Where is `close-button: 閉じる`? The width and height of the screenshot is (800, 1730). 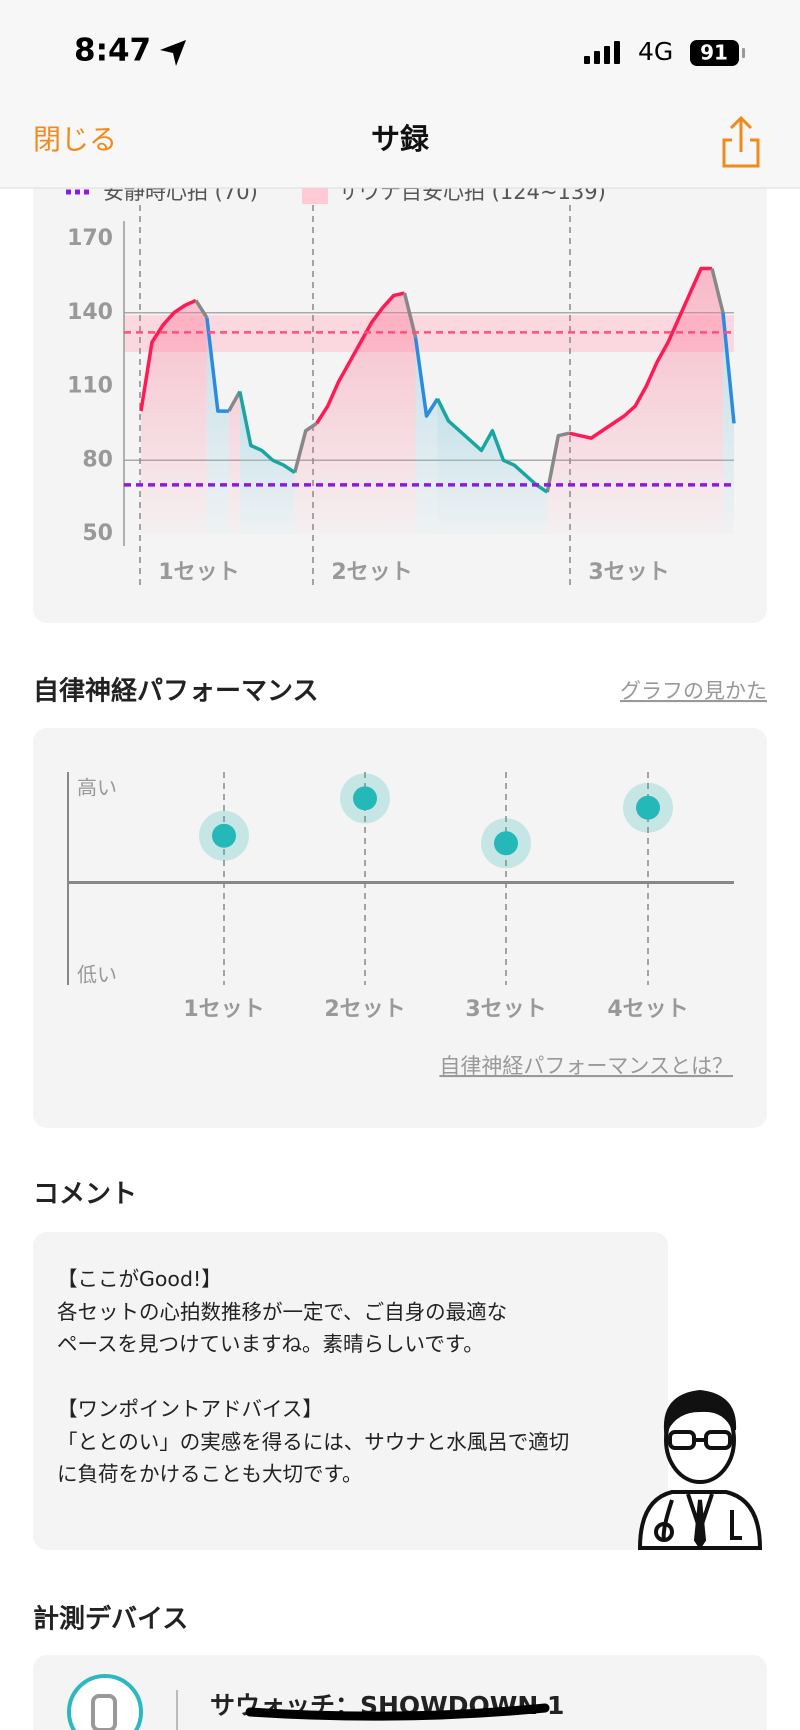
close-button: 閉じる is located at coordinates (75, 139).